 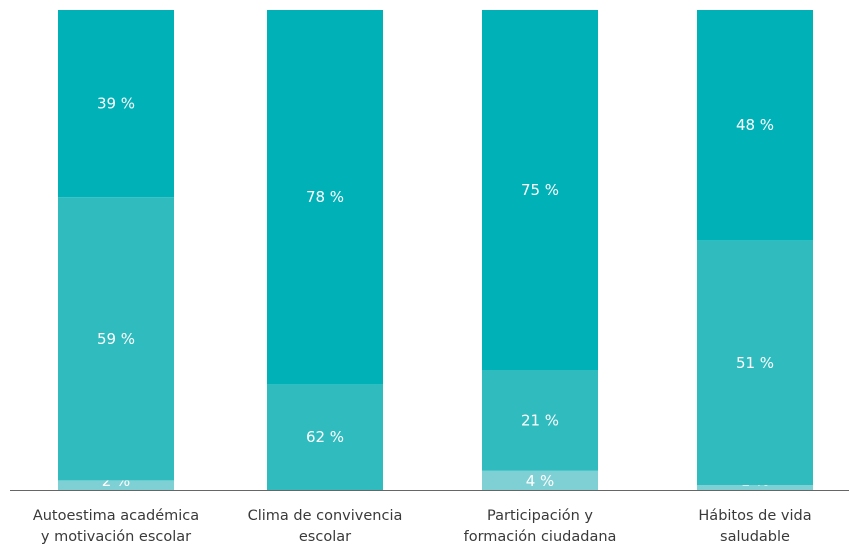 I want to click on category-label-3: Participación y formación ciudadana, so click(x=540, y=526).